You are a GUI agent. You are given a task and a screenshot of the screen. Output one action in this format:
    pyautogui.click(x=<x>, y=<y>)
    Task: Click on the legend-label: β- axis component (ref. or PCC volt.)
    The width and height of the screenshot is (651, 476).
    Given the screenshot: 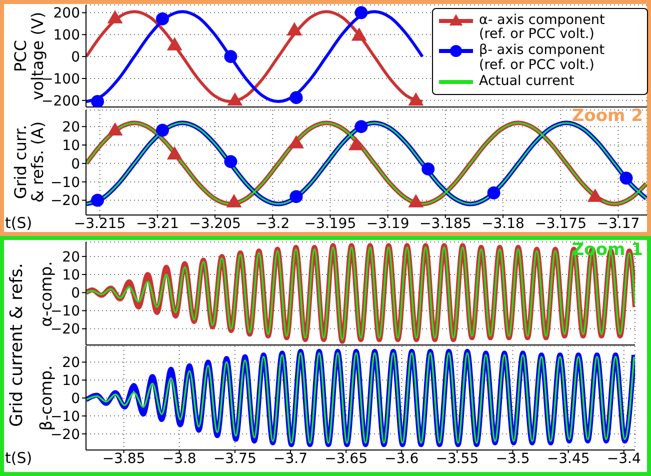 What is the action you would take?
    pyautogui.click(x=542, y=57)
    